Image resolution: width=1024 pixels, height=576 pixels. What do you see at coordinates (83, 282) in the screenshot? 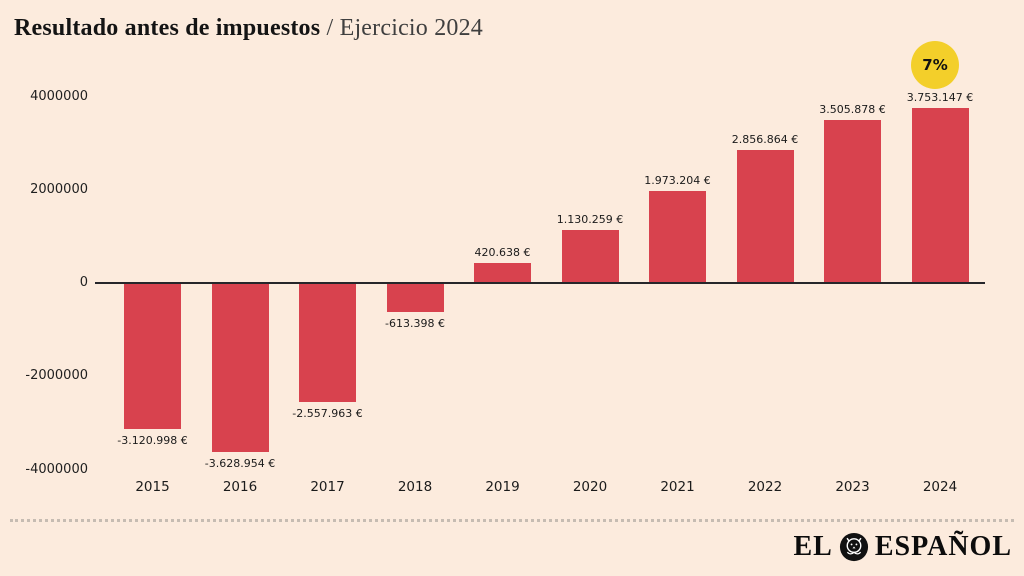
I see `y-axis-tick-label: 0` at bounding box center [83, 282].